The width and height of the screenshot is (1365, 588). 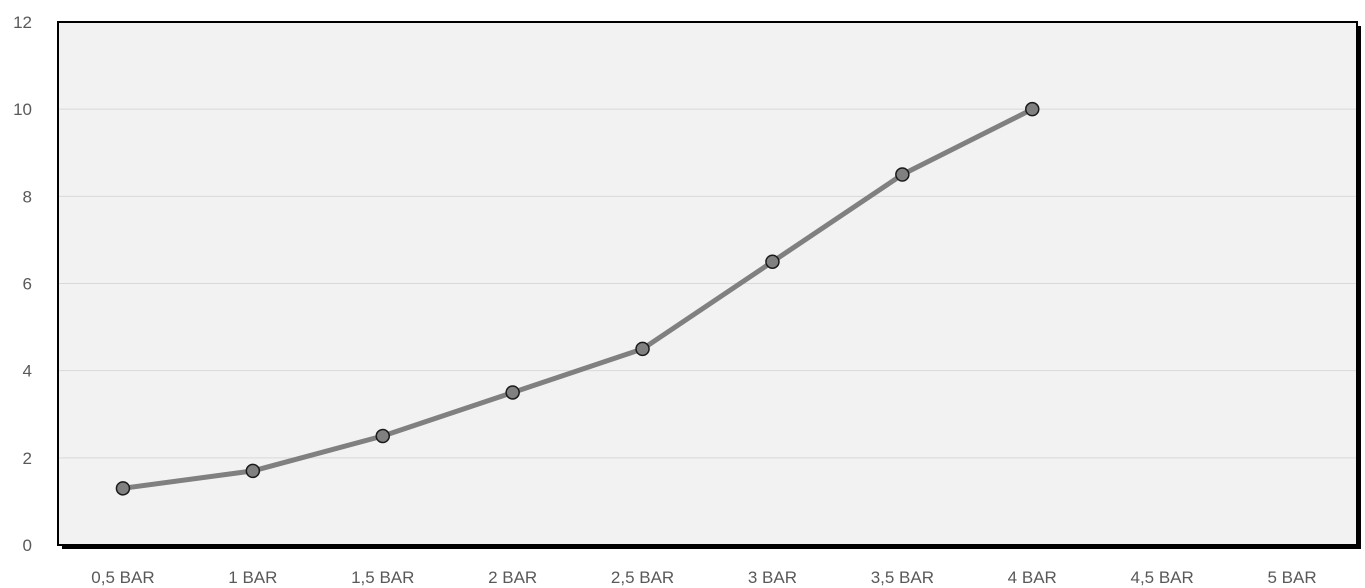 What do you see at coordinates (22, 109) in the screenshot?
I see `y-tick-label: 10` at bounding box center [22, 109].